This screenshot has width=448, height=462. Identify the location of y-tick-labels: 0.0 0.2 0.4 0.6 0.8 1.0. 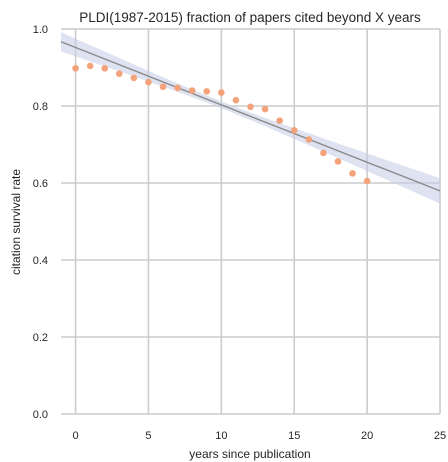
(40, 222).